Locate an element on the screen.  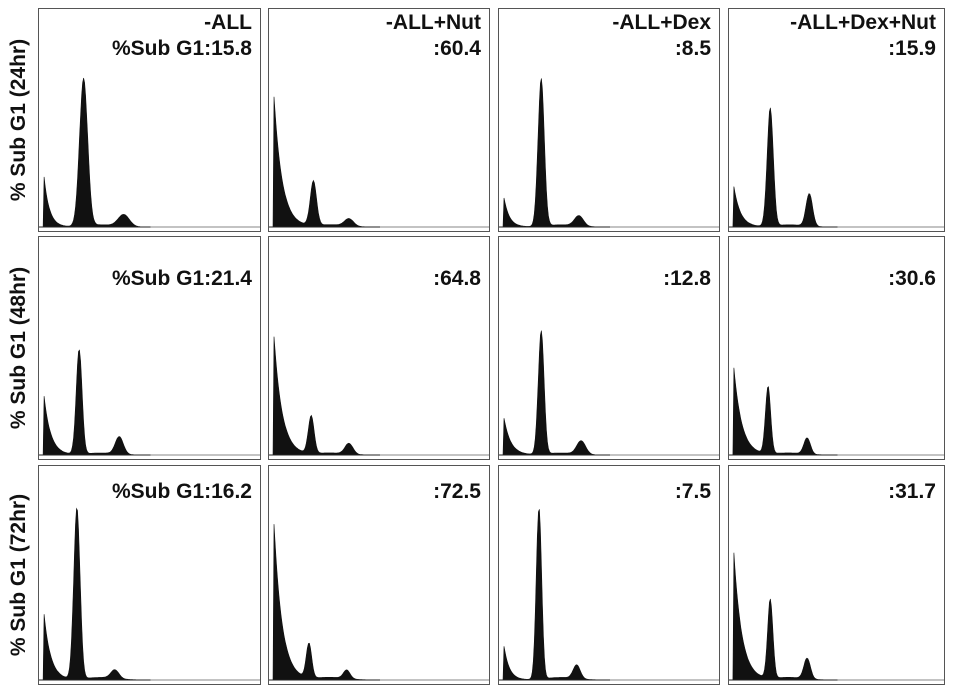
histogram-panel-r1-c2: :12.8 is located at coordinates (609, 348).